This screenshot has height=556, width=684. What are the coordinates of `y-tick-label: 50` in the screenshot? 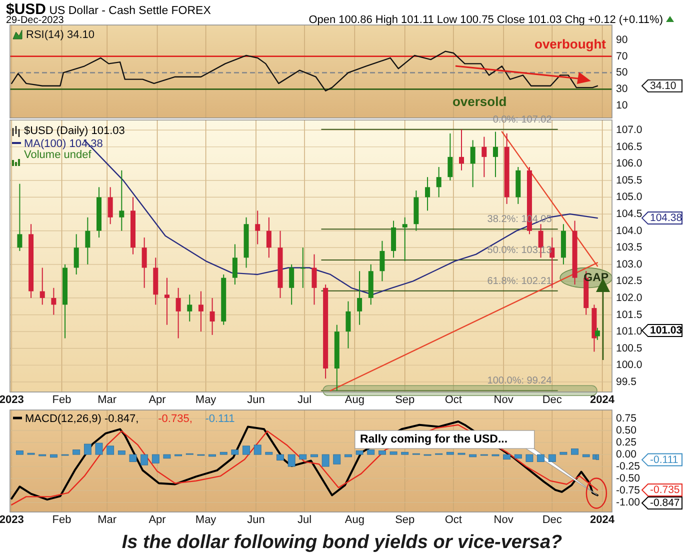 It's located at (622, 72).